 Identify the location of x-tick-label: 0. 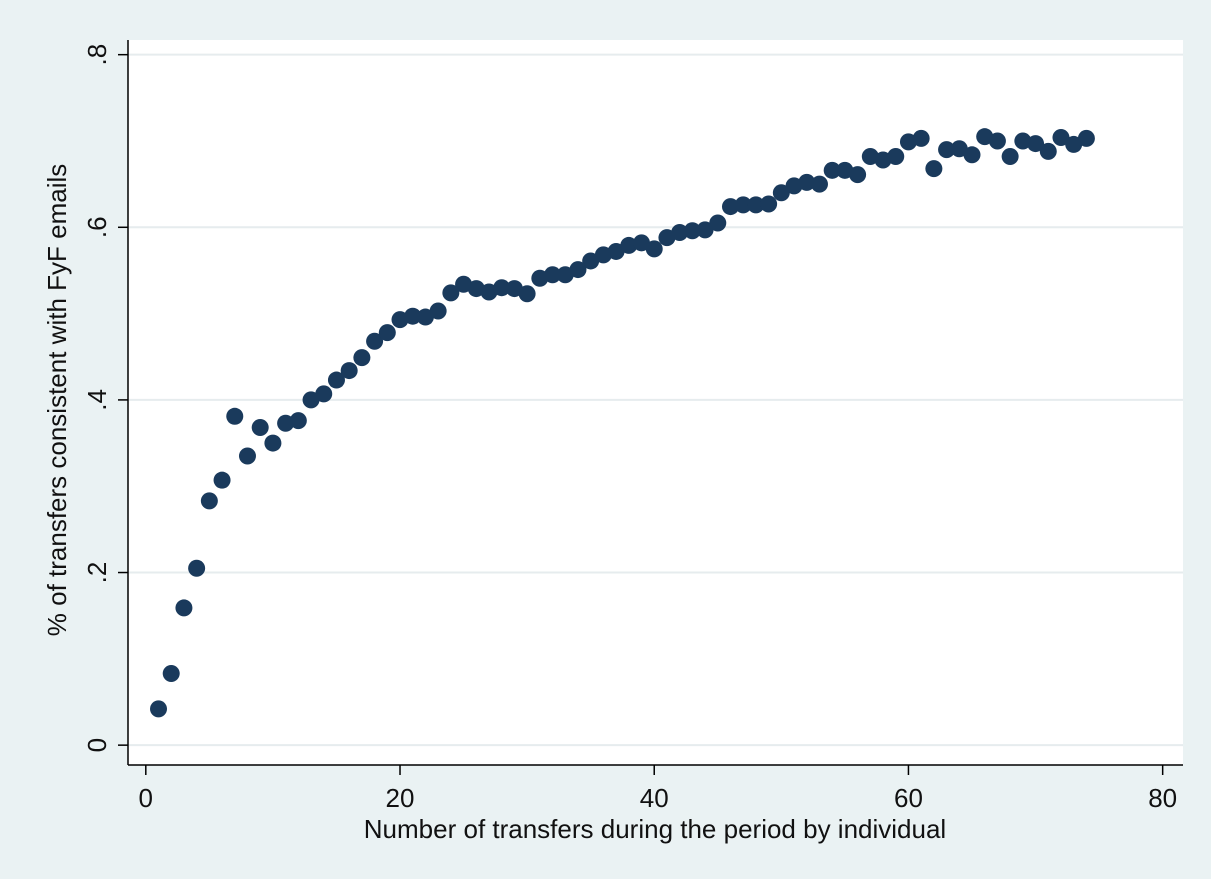
(146, 798).